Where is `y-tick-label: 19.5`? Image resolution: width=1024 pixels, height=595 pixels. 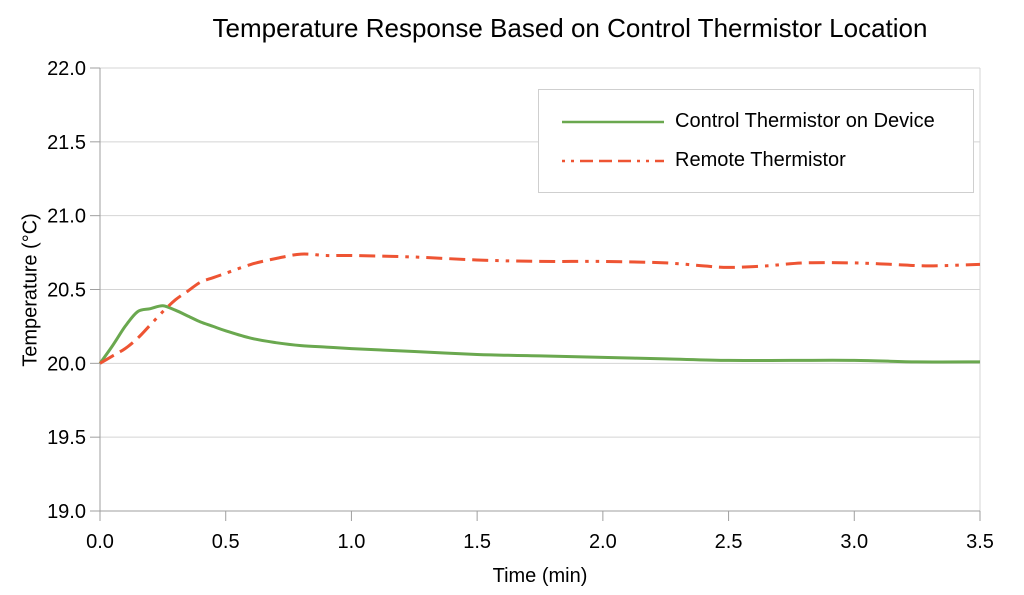 y-tick-label: 19.5 is located at coordinates (66, 438).